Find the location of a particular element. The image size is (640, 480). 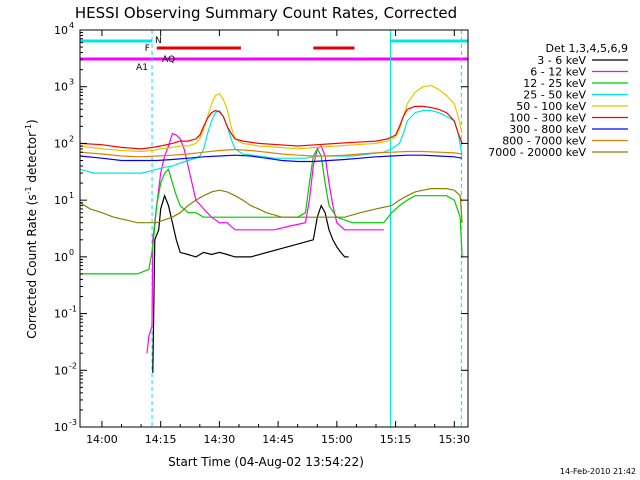

legend-label: 100 - 300 keV is located at coordinates (547, 118).